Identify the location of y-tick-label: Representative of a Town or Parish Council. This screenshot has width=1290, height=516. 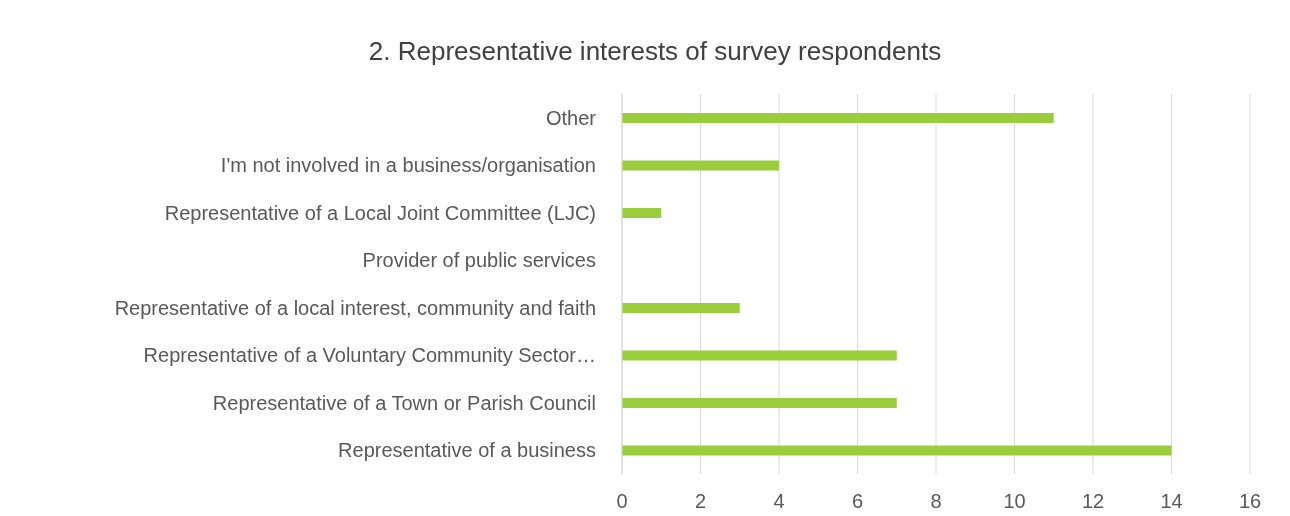
(404, 402).